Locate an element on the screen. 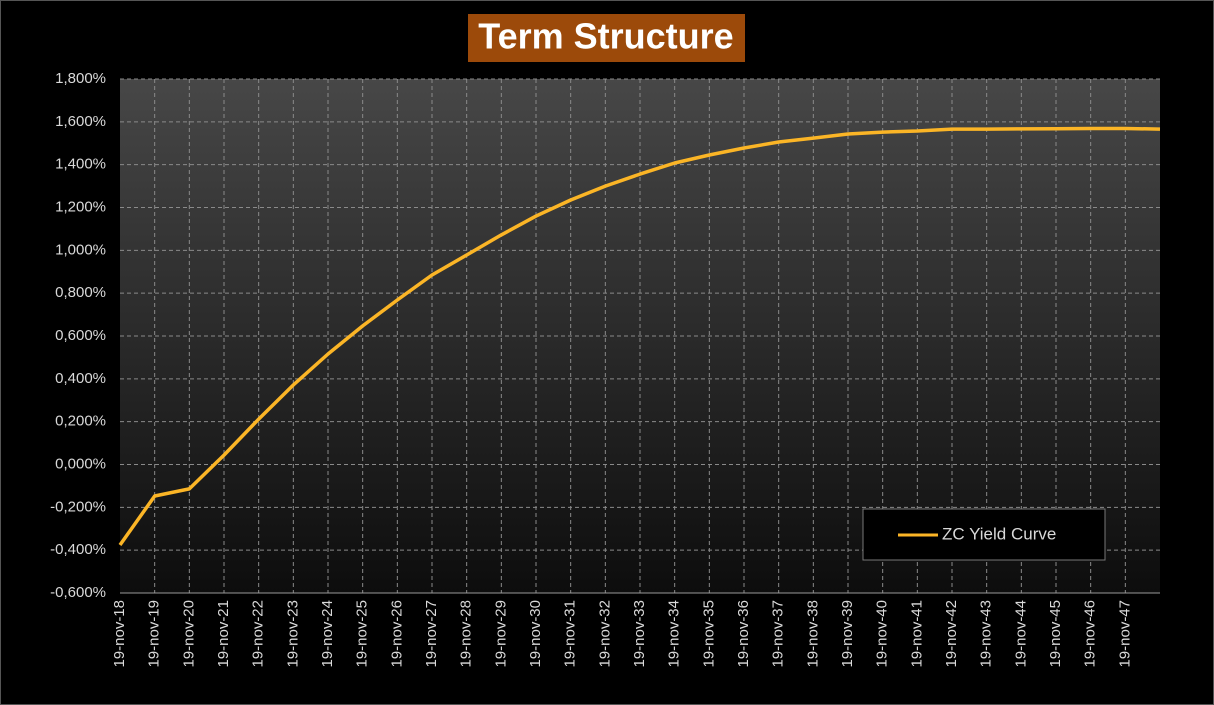  x-tick-label: 19-nov-43 is located at coordinates (986, 634).